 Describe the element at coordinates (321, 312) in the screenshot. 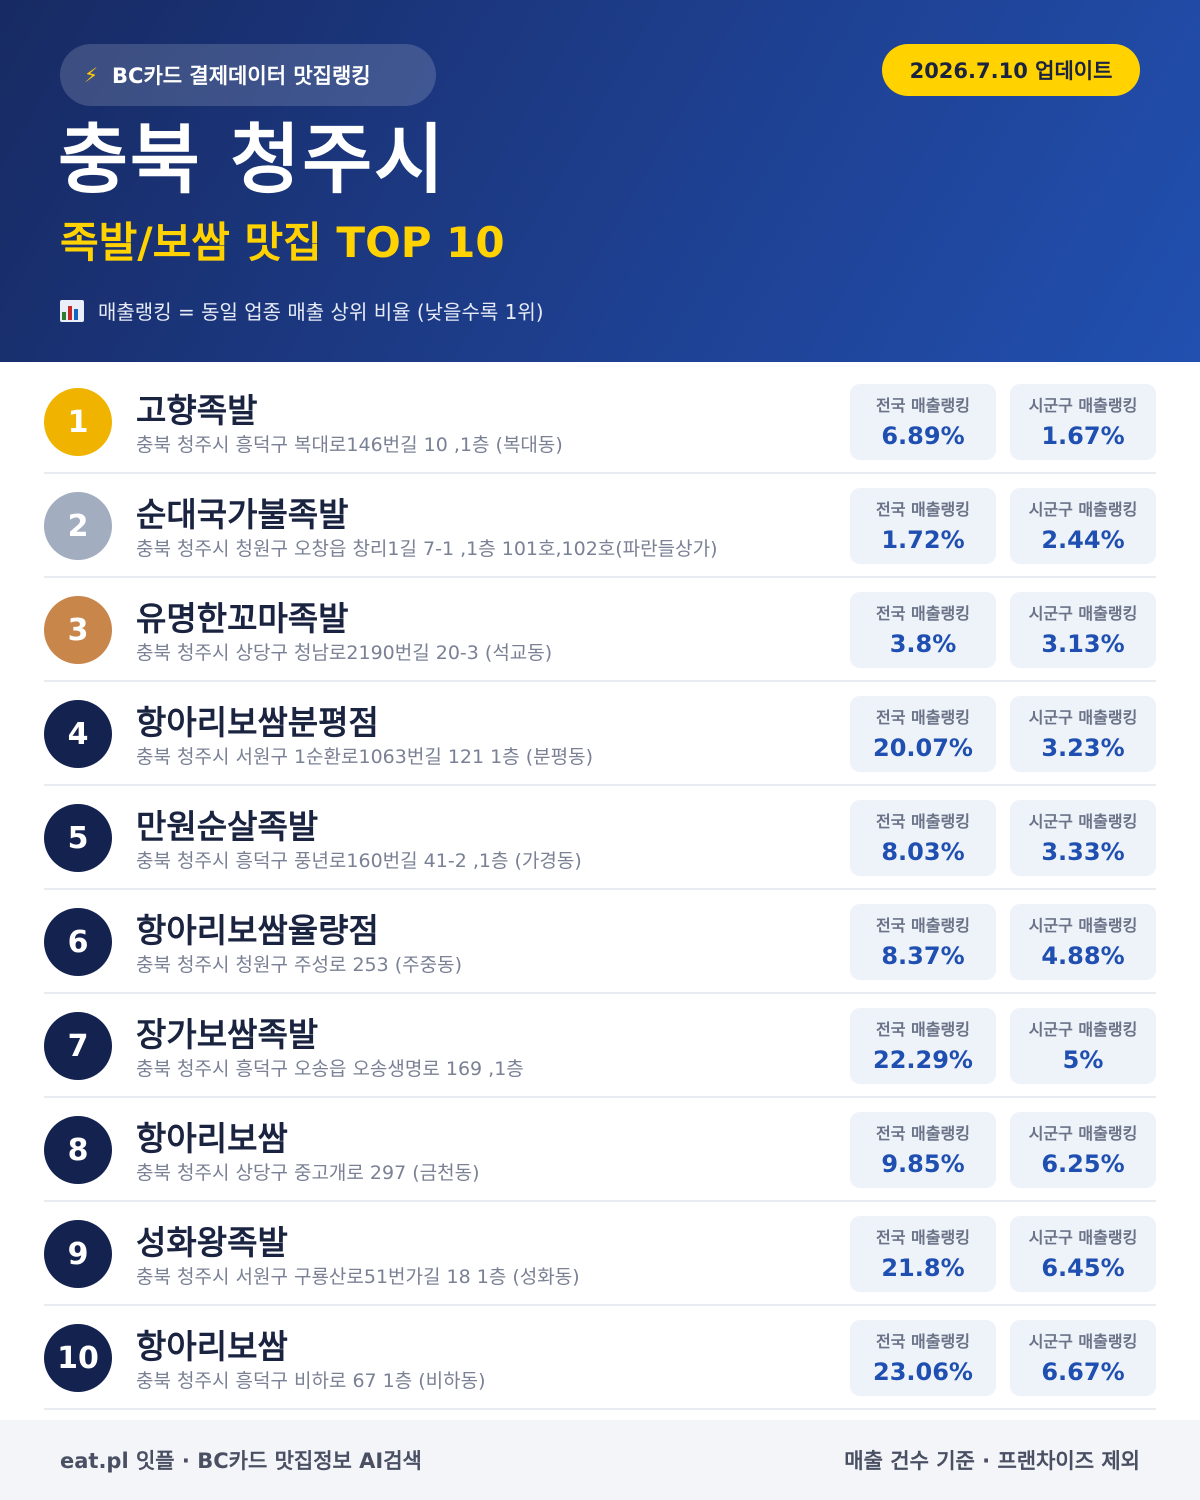

I see `ranking-note-text: 매출랭킹 = 동일 업종 매출 상위 비율 (낮을수록 1위)` at that location.